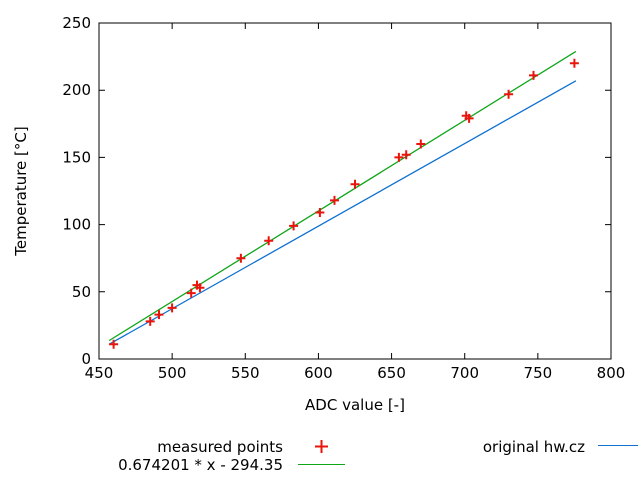  I want to click on y-tick-label-250: 250, so click(76, 23).